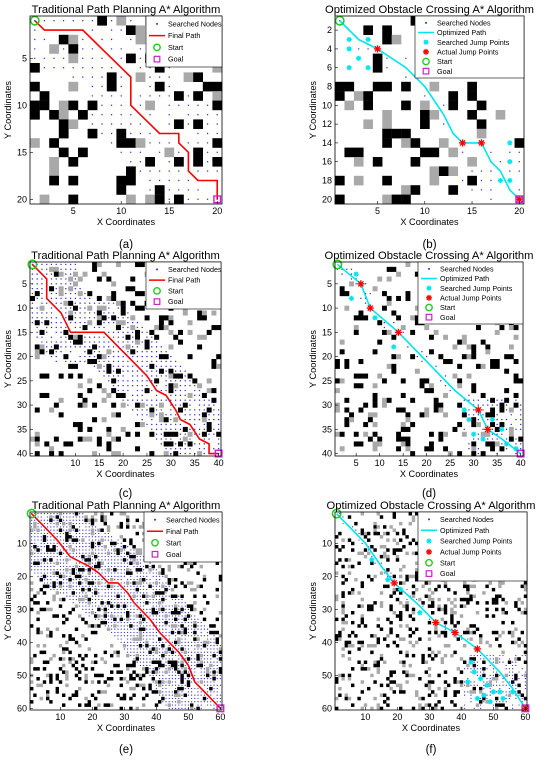 This screenshot has width=550, height=775. Describe the element at coordinates (329, 49) in the screenshot. I see `y-tick-label: 4` at that location.